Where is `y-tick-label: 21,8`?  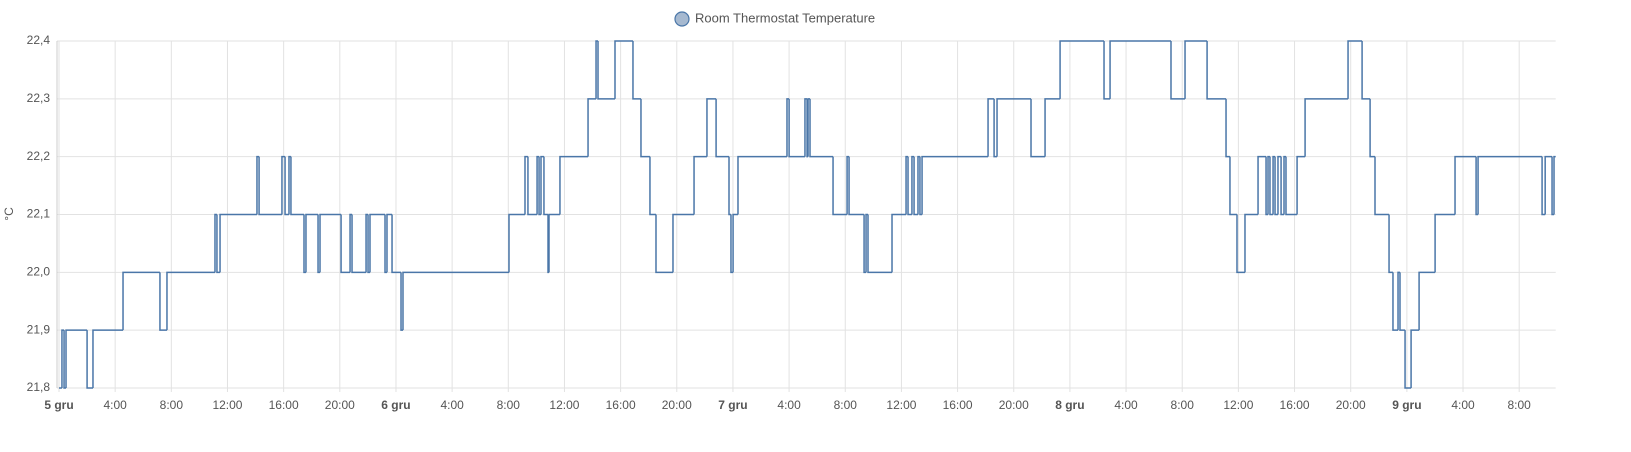 y-tick-label: 21,8 is located at coordinates (39, 387).